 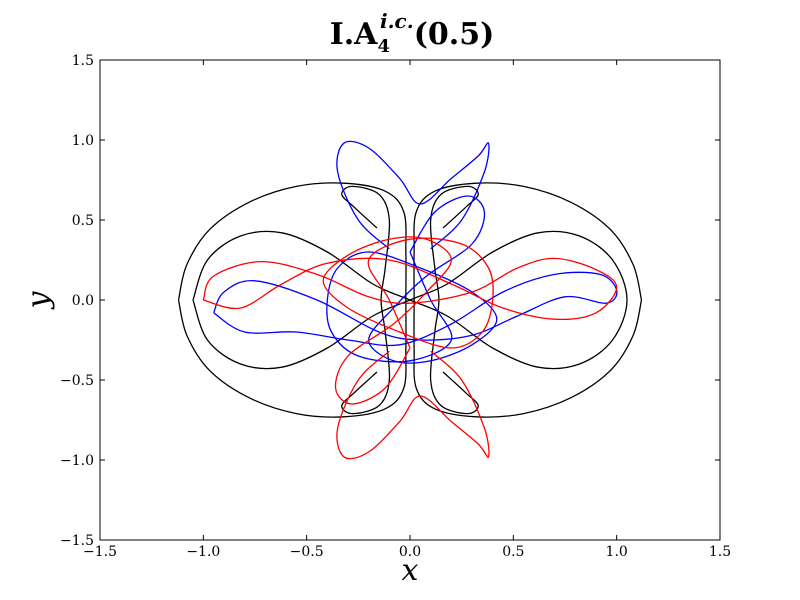 I want to click on y-tick-label: −0.5, so click(x=77, y=381).